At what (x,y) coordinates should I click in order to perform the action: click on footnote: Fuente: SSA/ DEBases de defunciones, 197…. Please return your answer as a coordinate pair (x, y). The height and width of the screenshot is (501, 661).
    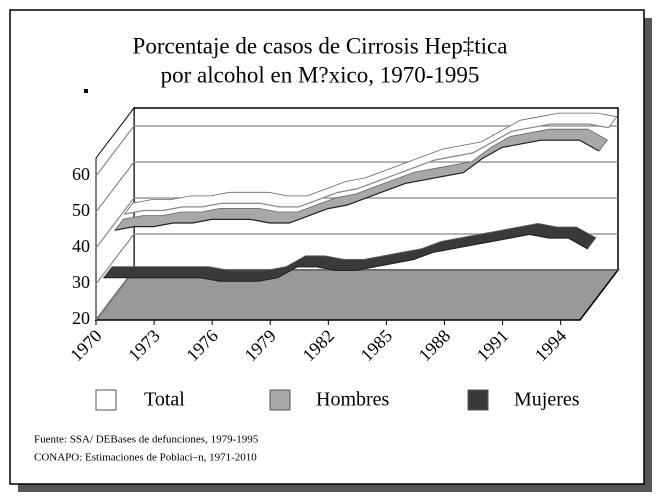
    Looking at the image, I should click on (146, 440).